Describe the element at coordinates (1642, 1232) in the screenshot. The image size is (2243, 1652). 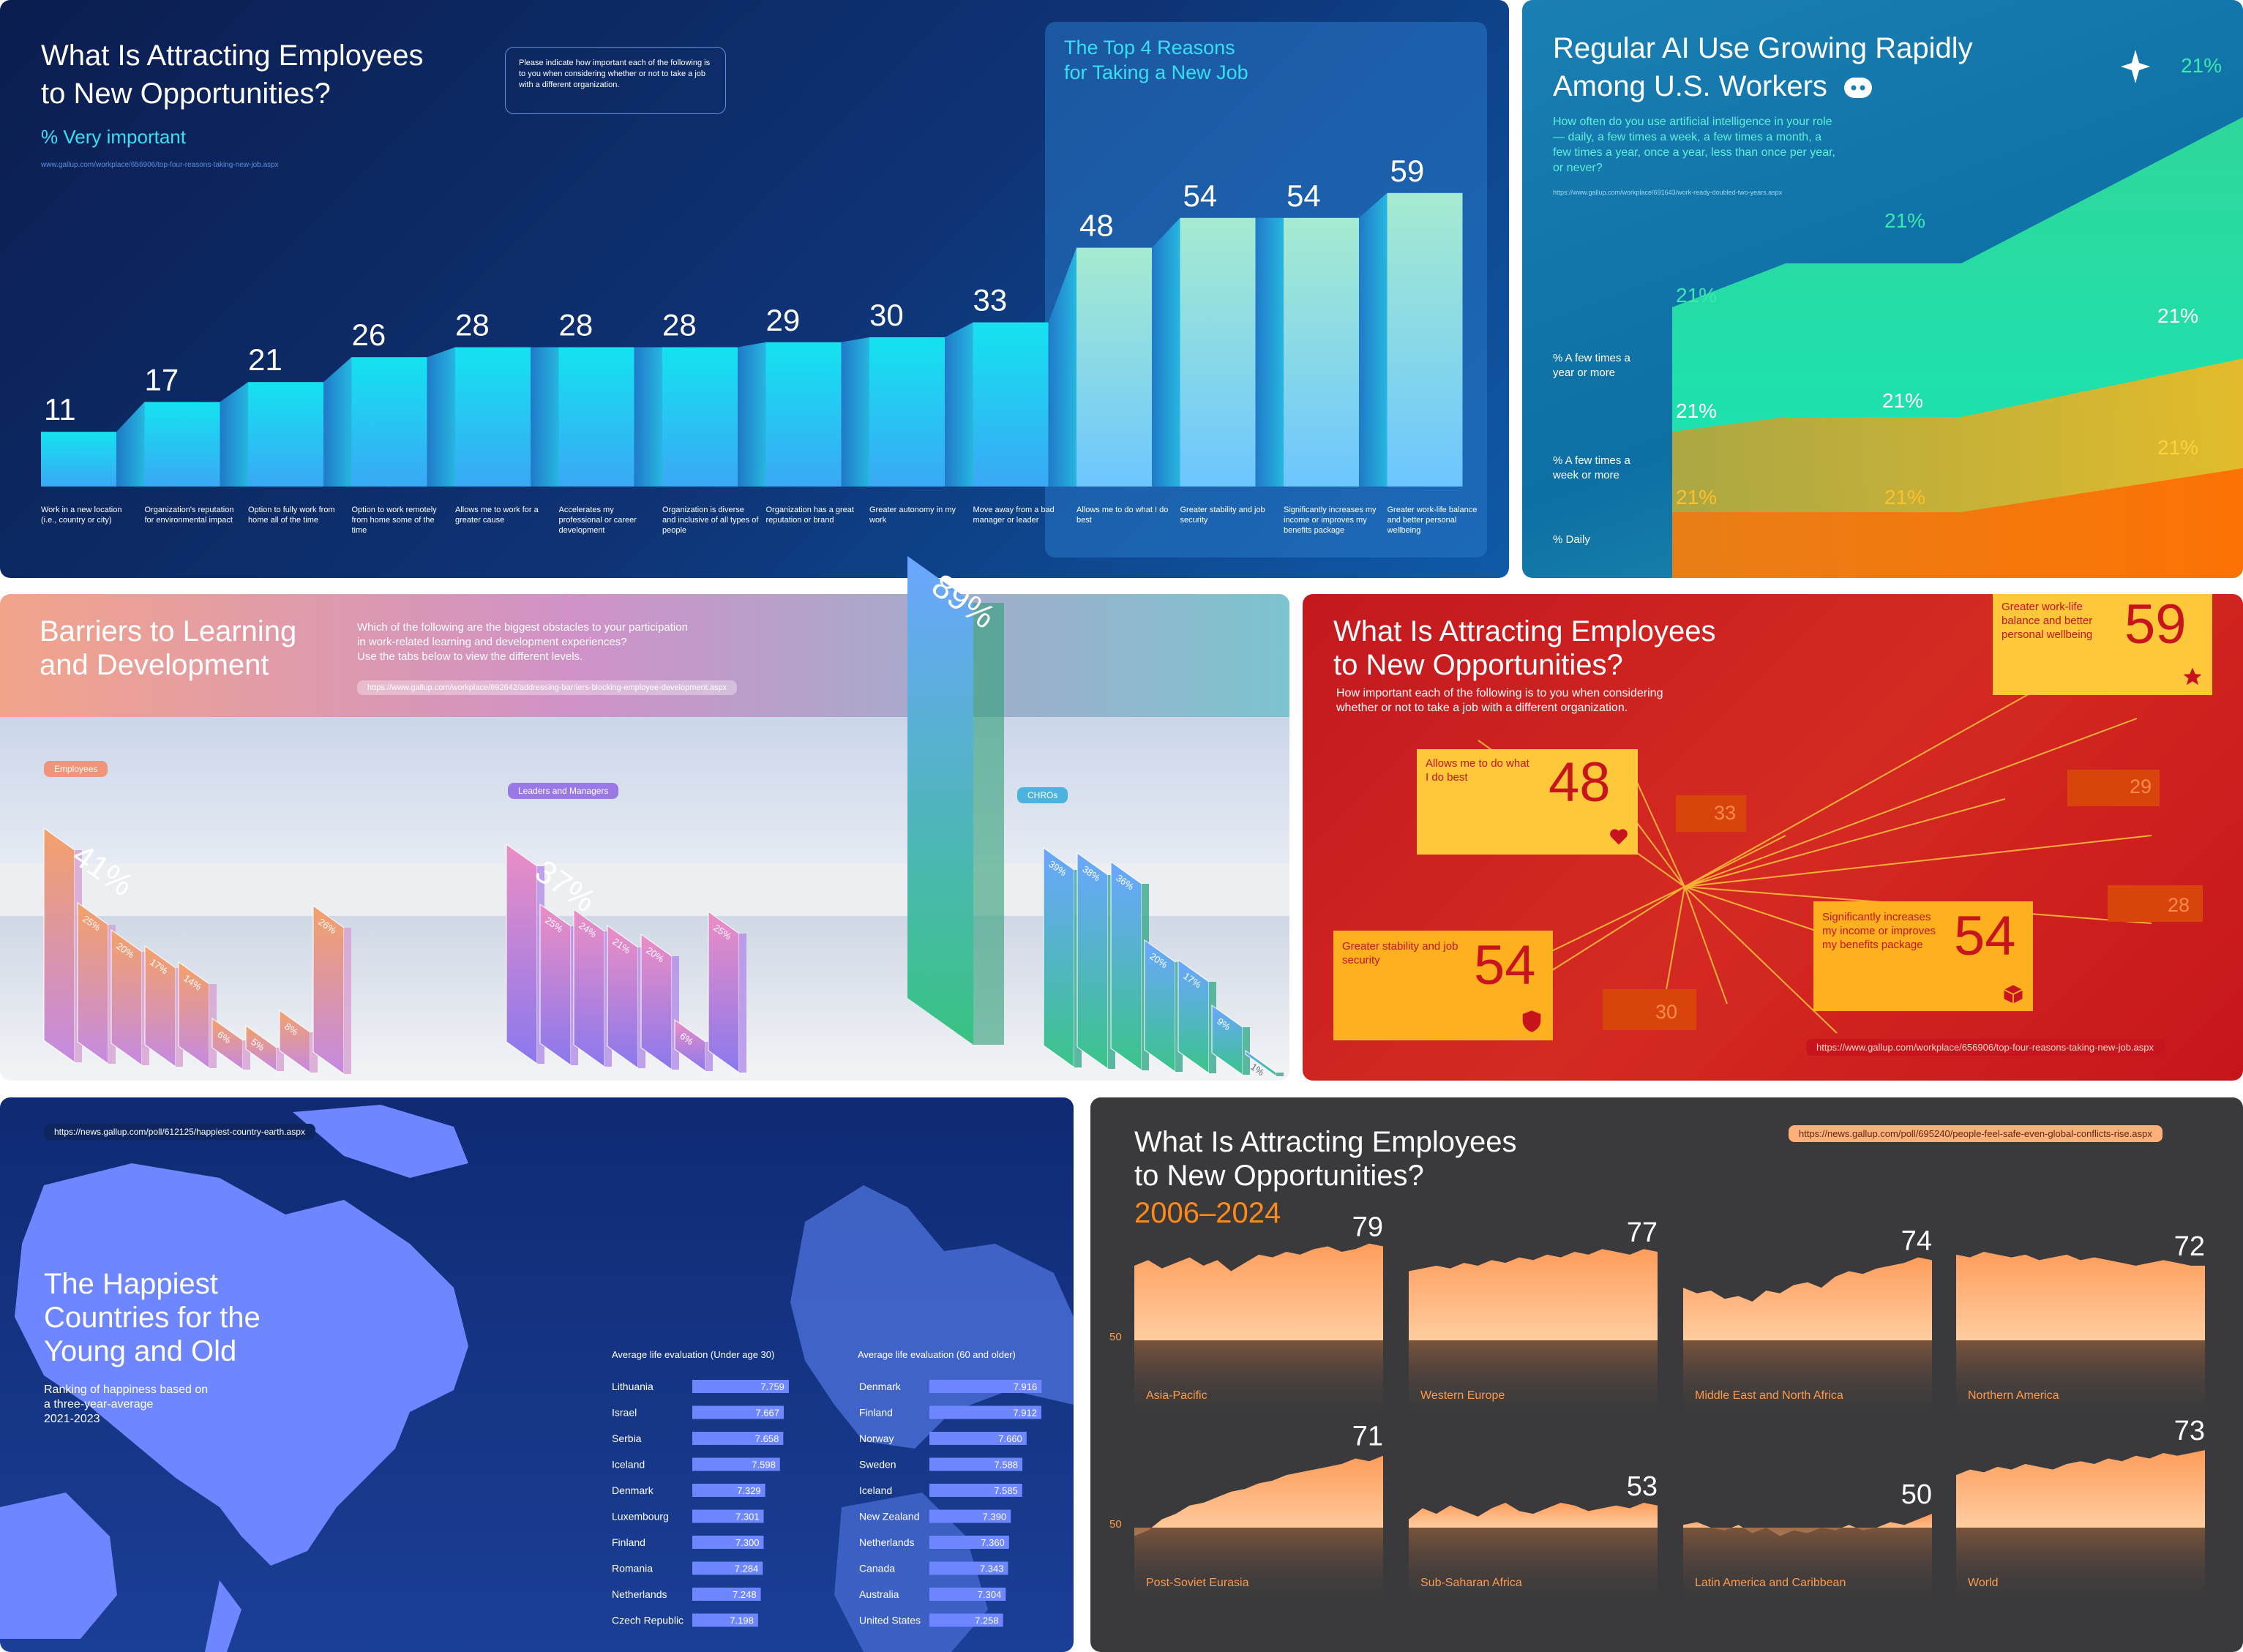
I see `region-last-value: 77` at that location.